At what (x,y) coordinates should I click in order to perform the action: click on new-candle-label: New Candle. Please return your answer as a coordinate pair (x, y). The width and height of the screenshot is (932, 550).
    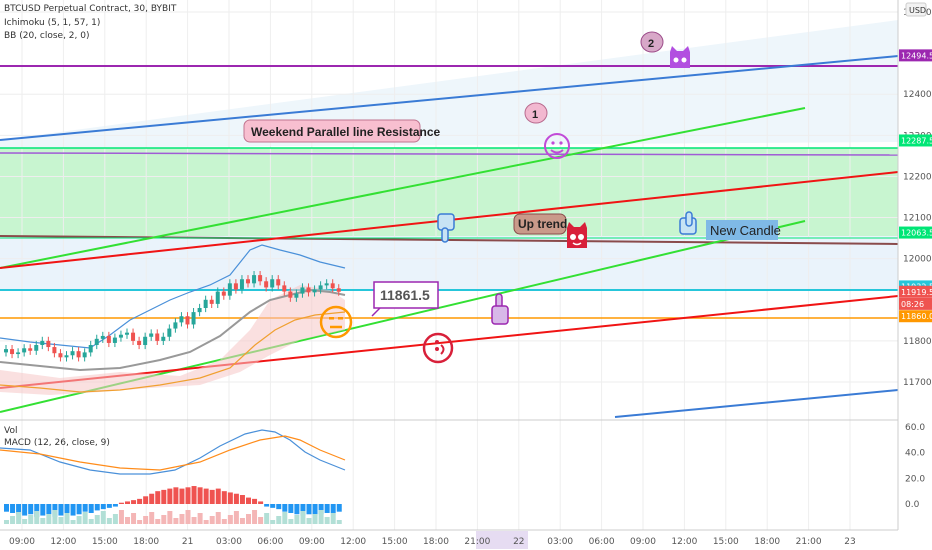
    Looking at the image, I should click on (743, 230).